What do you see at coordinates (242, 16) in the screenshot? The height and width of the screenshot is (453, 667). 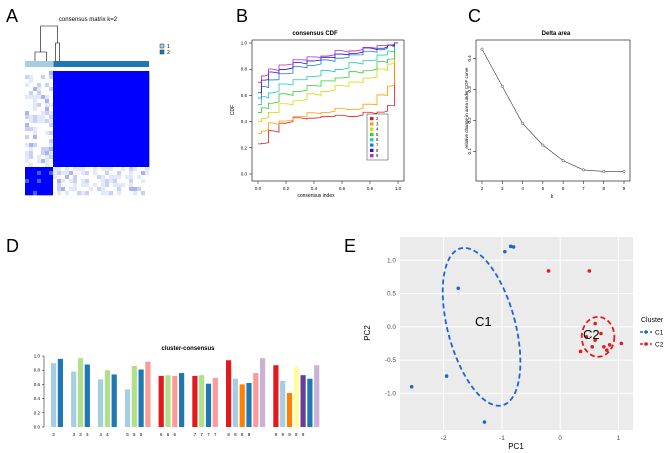 I see `panel-letter-b: B` at bounding box center [242, 16].